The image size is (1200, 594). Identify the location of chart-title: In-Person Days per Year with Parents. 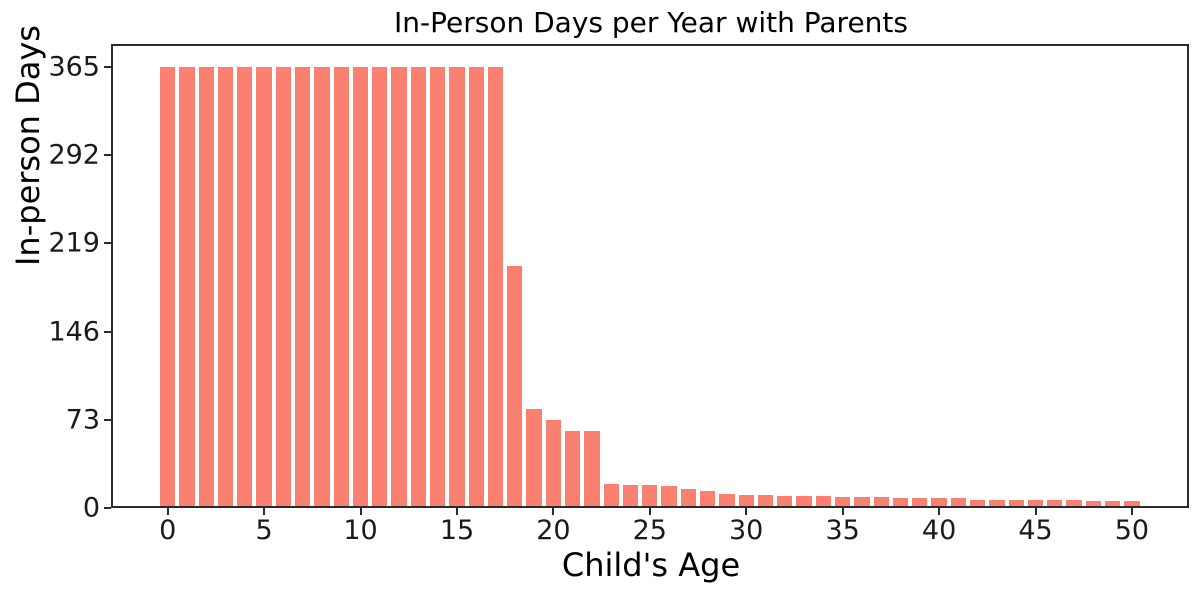
(651, 22).